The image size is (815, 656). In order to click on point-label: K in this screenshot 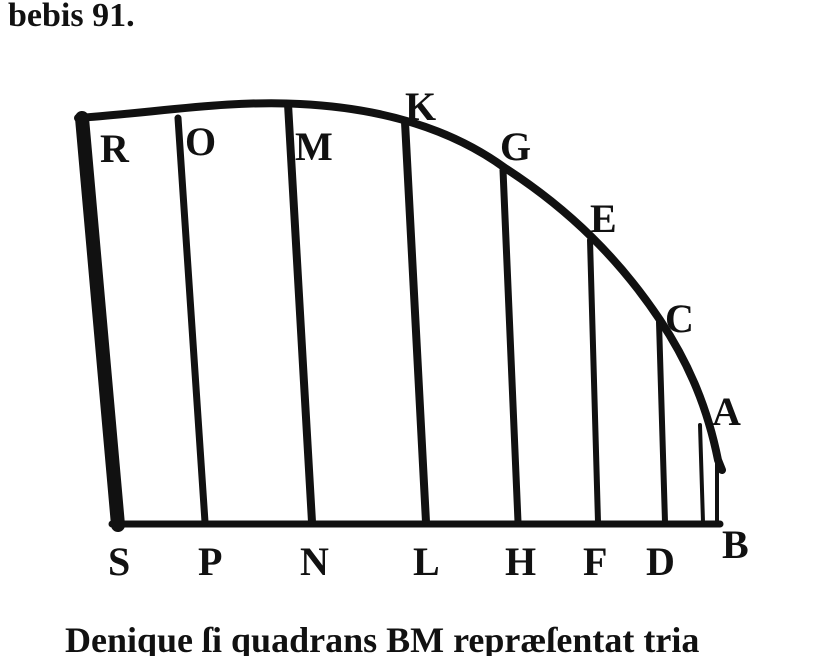, I will do `click(420, 106)`.